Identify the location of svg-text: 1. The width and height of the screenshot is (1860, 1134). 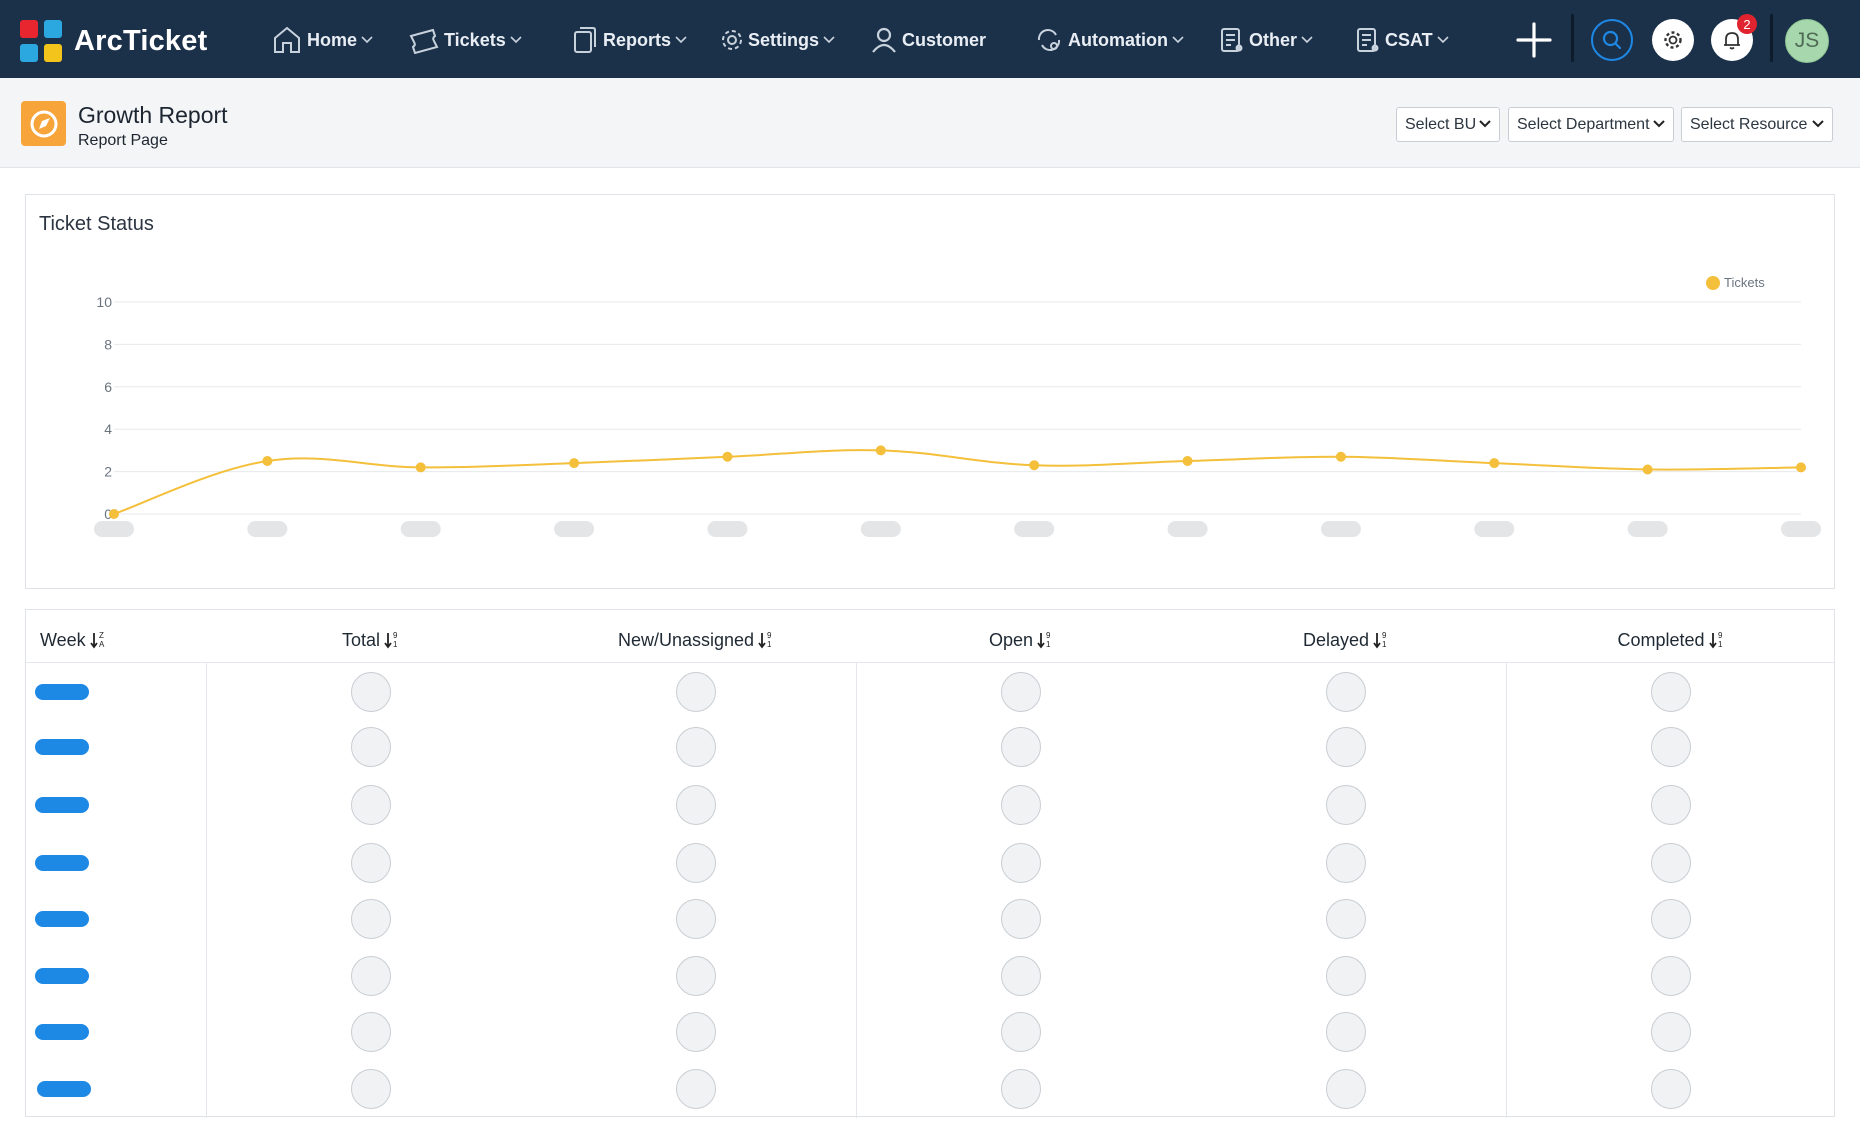
(1384, 644).